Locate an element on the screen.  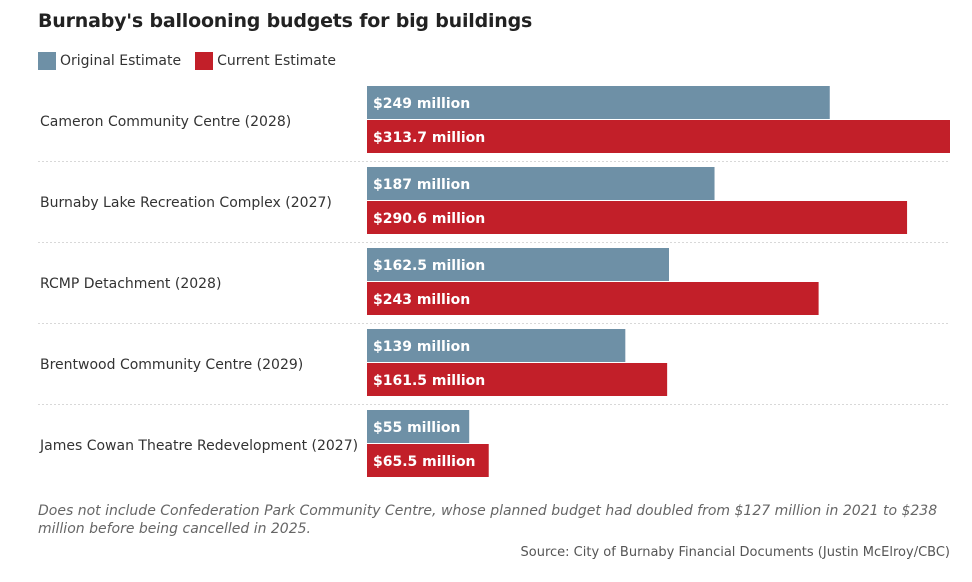
bar-value-label: $55 million is located at coordinates (416, 428).